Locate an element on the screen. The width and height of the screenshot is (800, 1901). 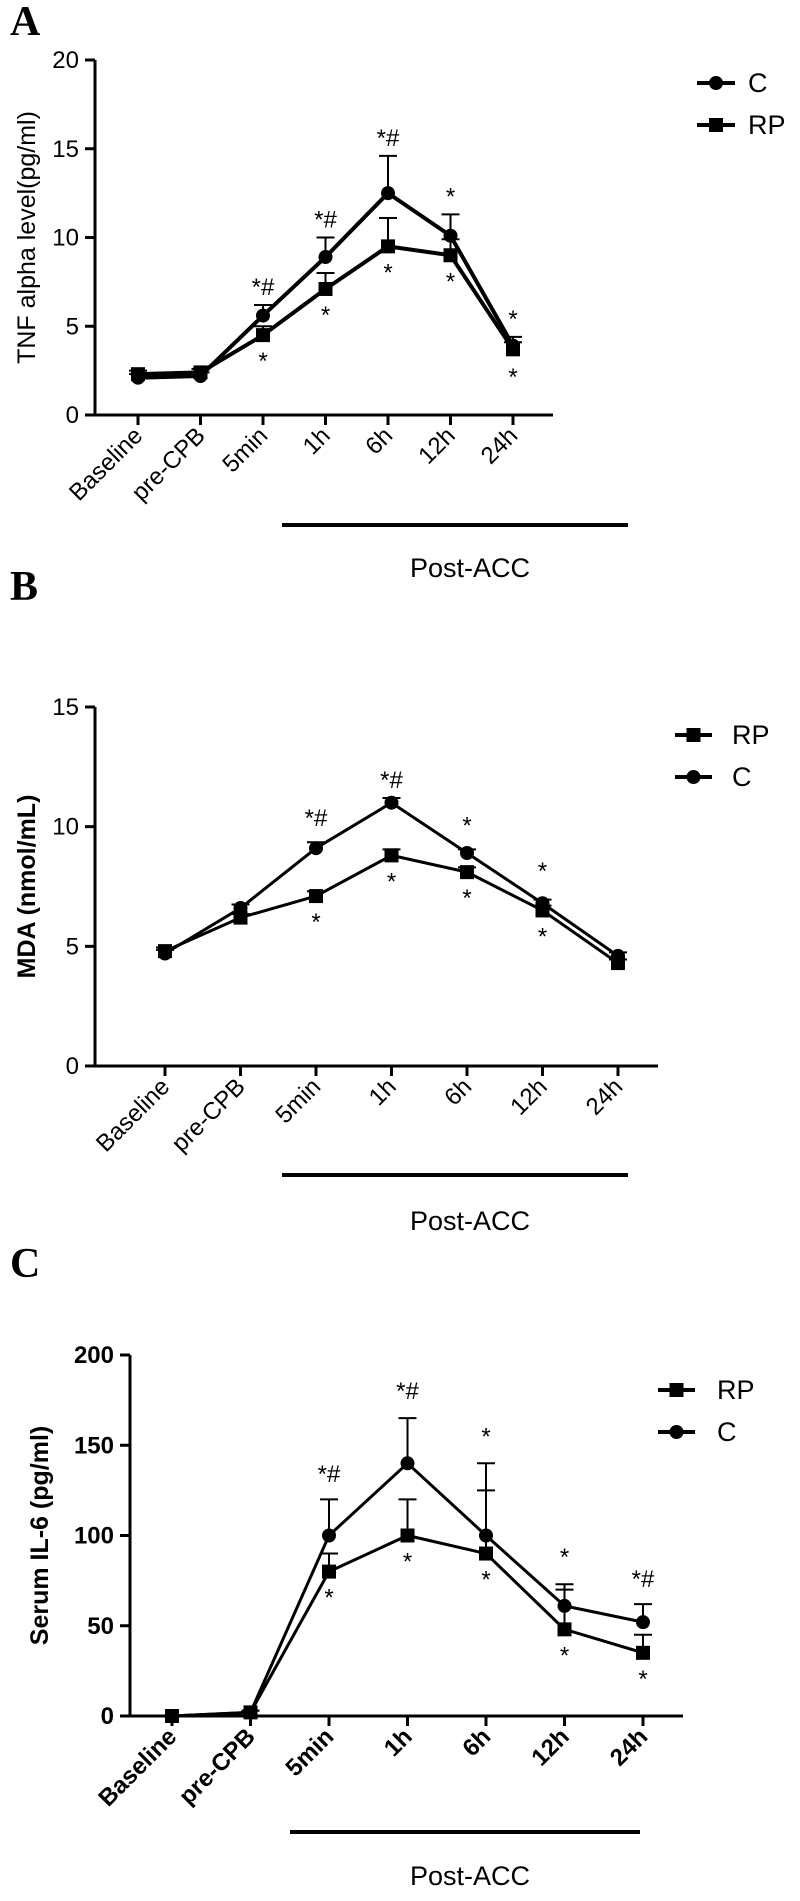
y-axis-title: MDA (nmol/mL) is located at coordinates (27, 887).